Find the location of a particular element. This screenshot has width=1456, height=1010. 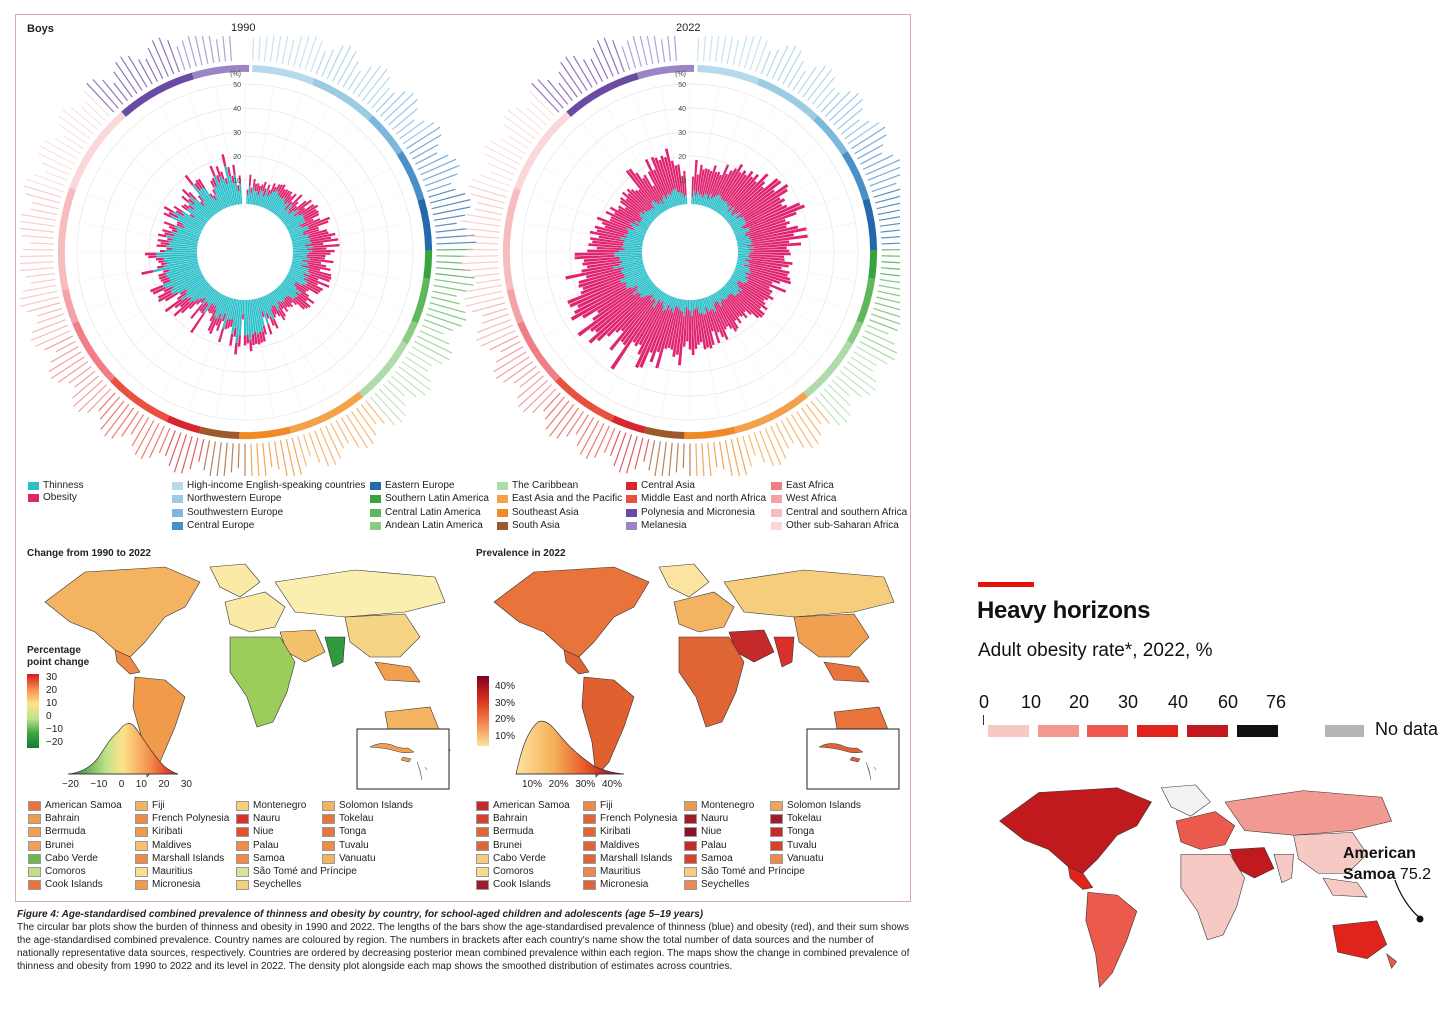

region-legend-item: Southern Latin America is located at coordinates (429, 499).